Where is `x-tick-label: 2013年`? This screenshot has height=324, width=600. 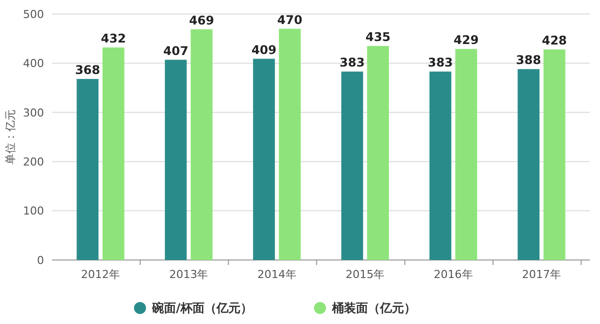
x-tick-label: 2013年 is located at coordinates (188, 274).